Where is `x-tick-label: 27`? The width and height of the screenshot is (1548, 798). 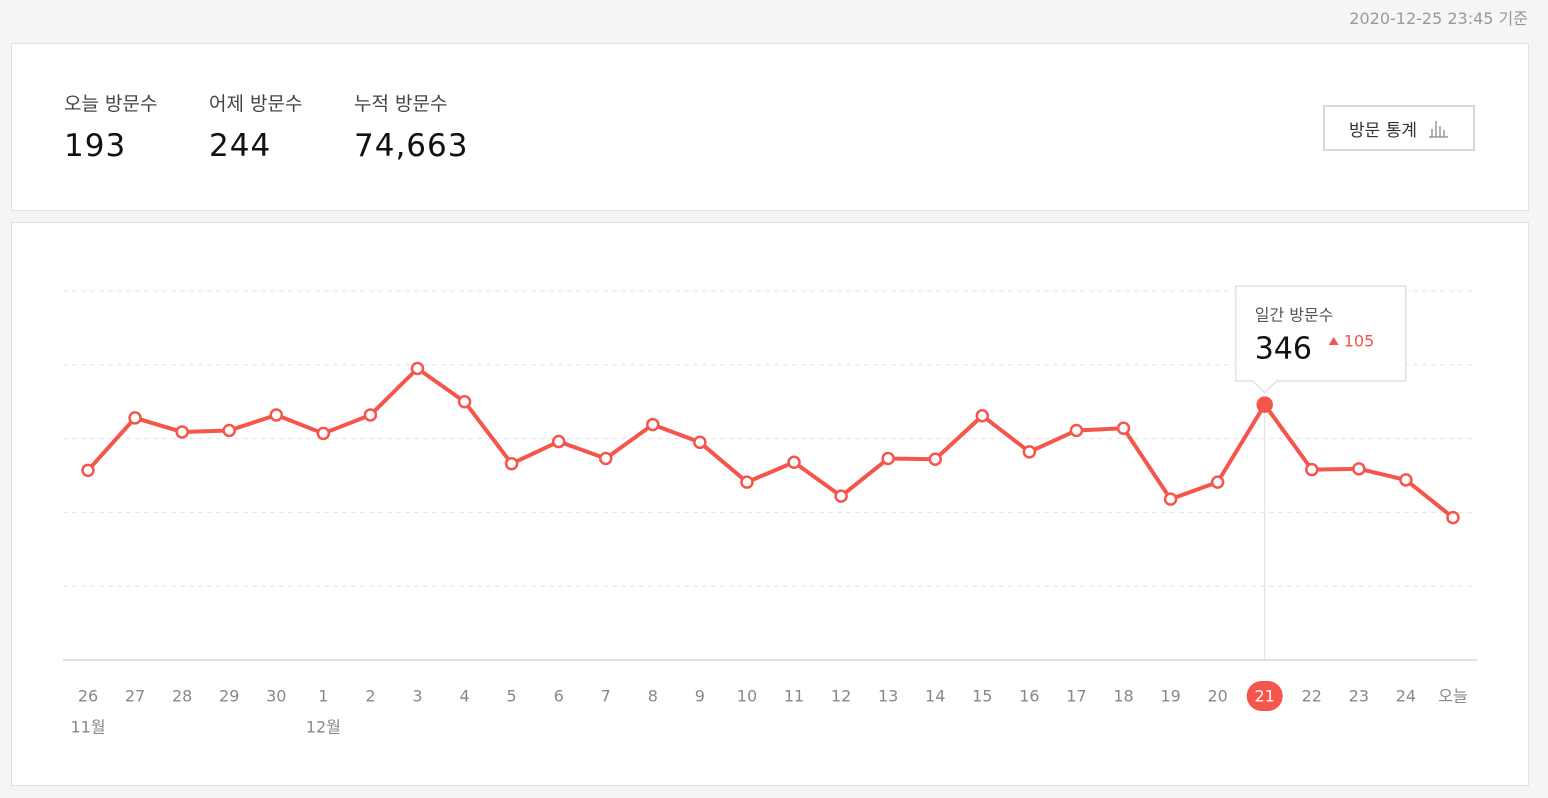
x-tick-label: 27 is located at coordinates (135, 696).